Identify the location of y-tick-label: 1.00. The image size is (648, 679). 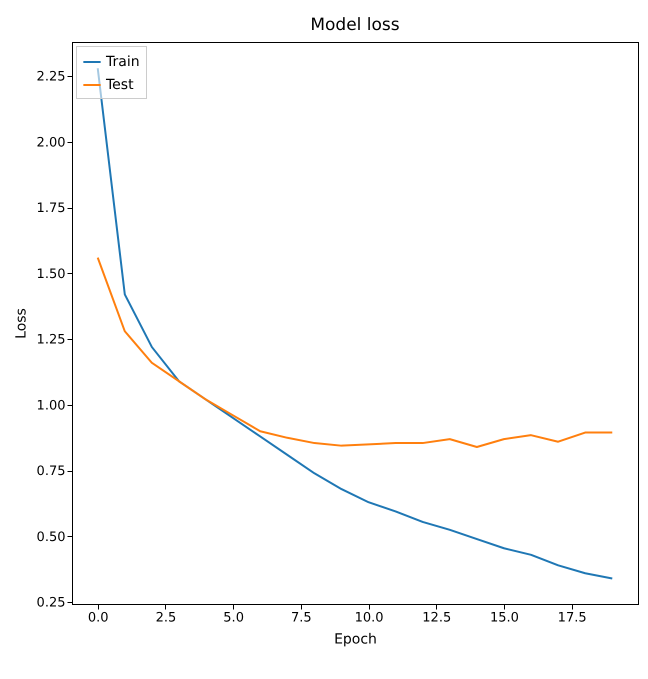
(51, 406).